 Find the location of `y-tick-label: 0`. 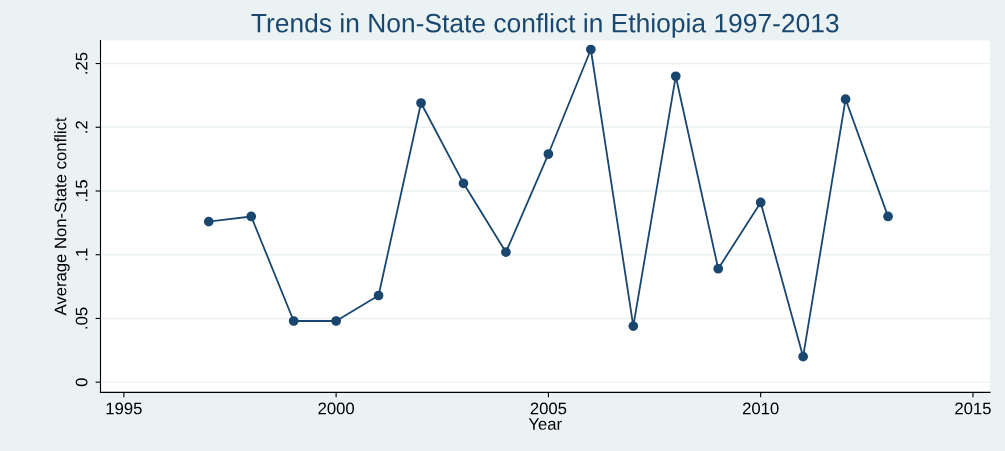

y-tick-label: 0 is located at coordinates (81, 382).